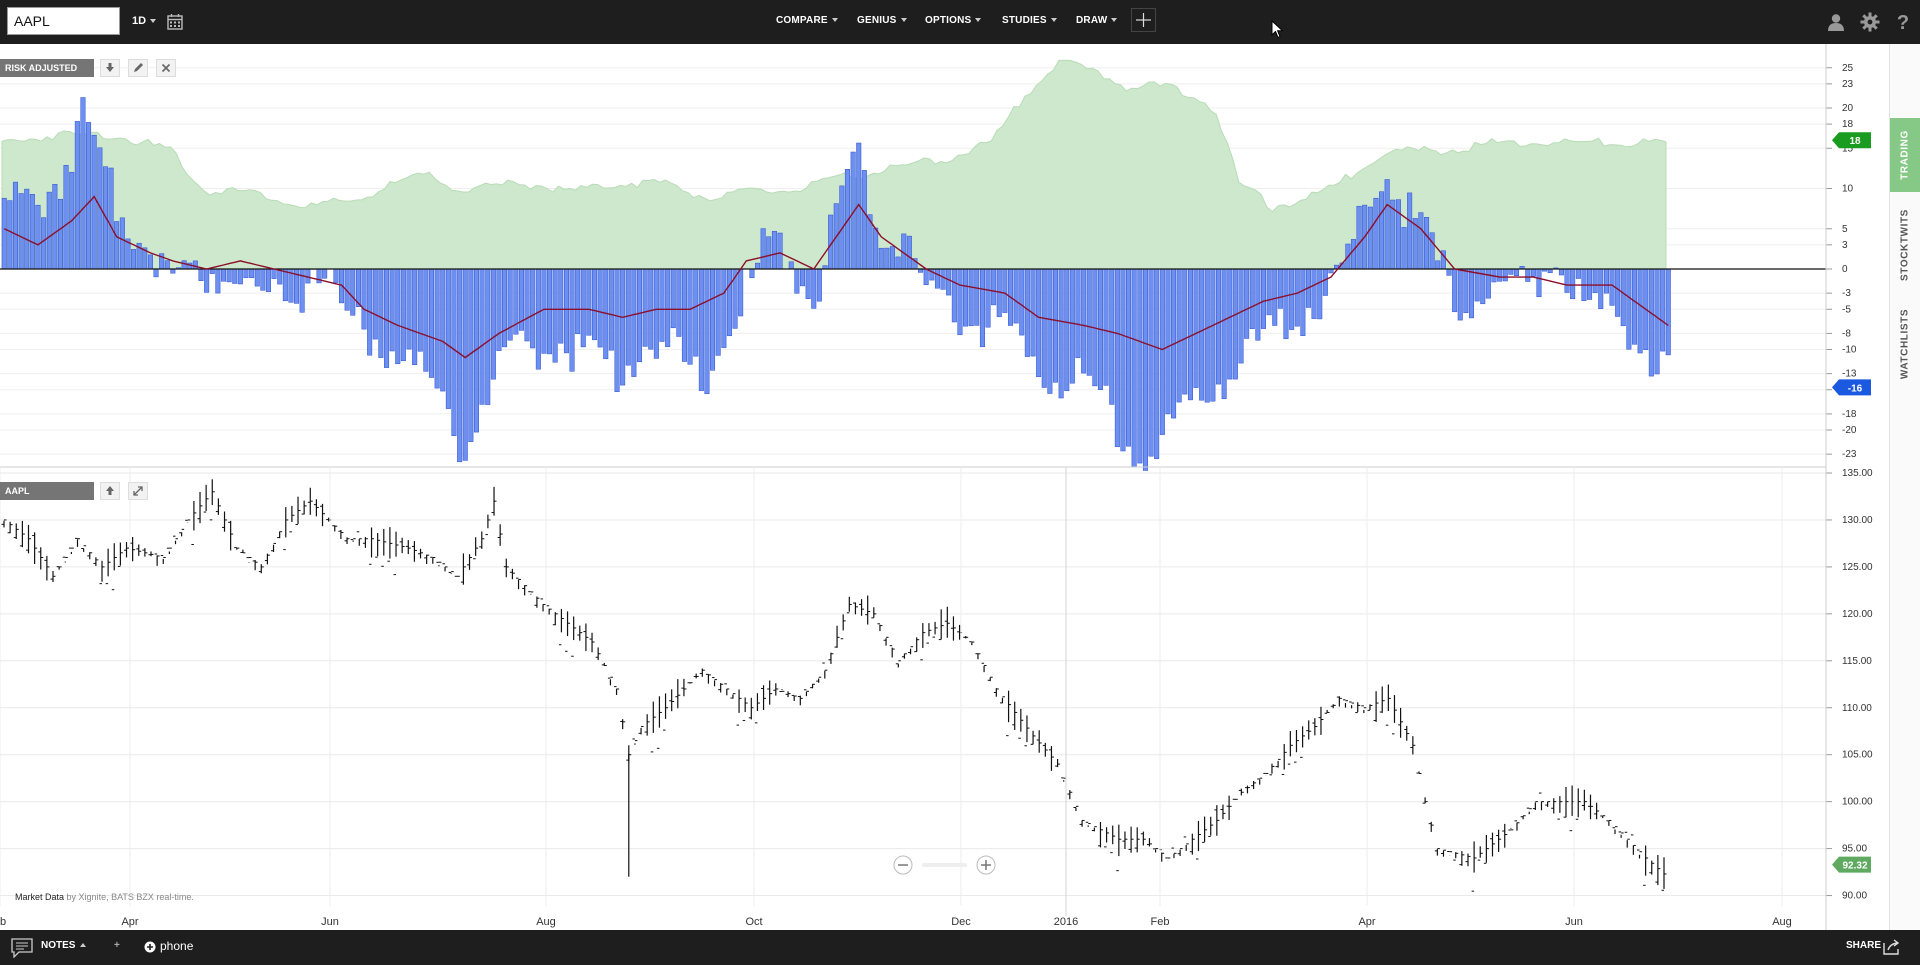  What do you see at coordinates (64, 945) in the screenshot?
I see `notes-button: NOTES` at bounding box center [64, 945].